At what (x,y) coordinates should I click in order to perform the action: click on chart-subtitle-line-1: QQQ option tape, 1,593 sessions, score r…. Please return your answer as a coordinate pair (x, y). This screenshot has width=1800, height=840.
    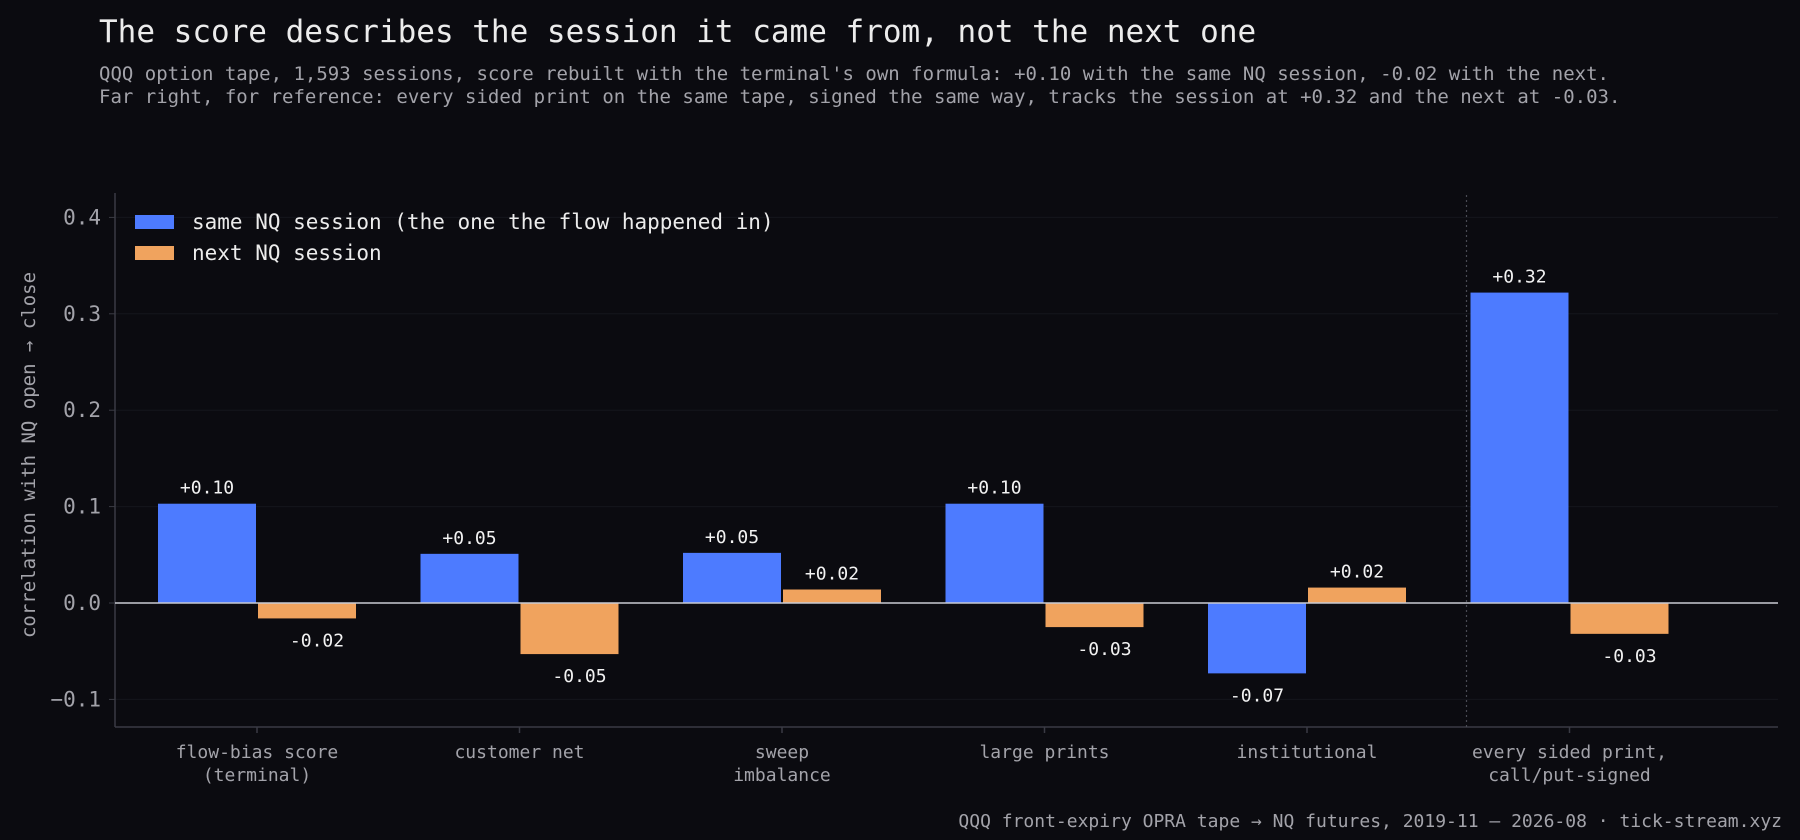
    Looking at the image, I should click on (854, 74).